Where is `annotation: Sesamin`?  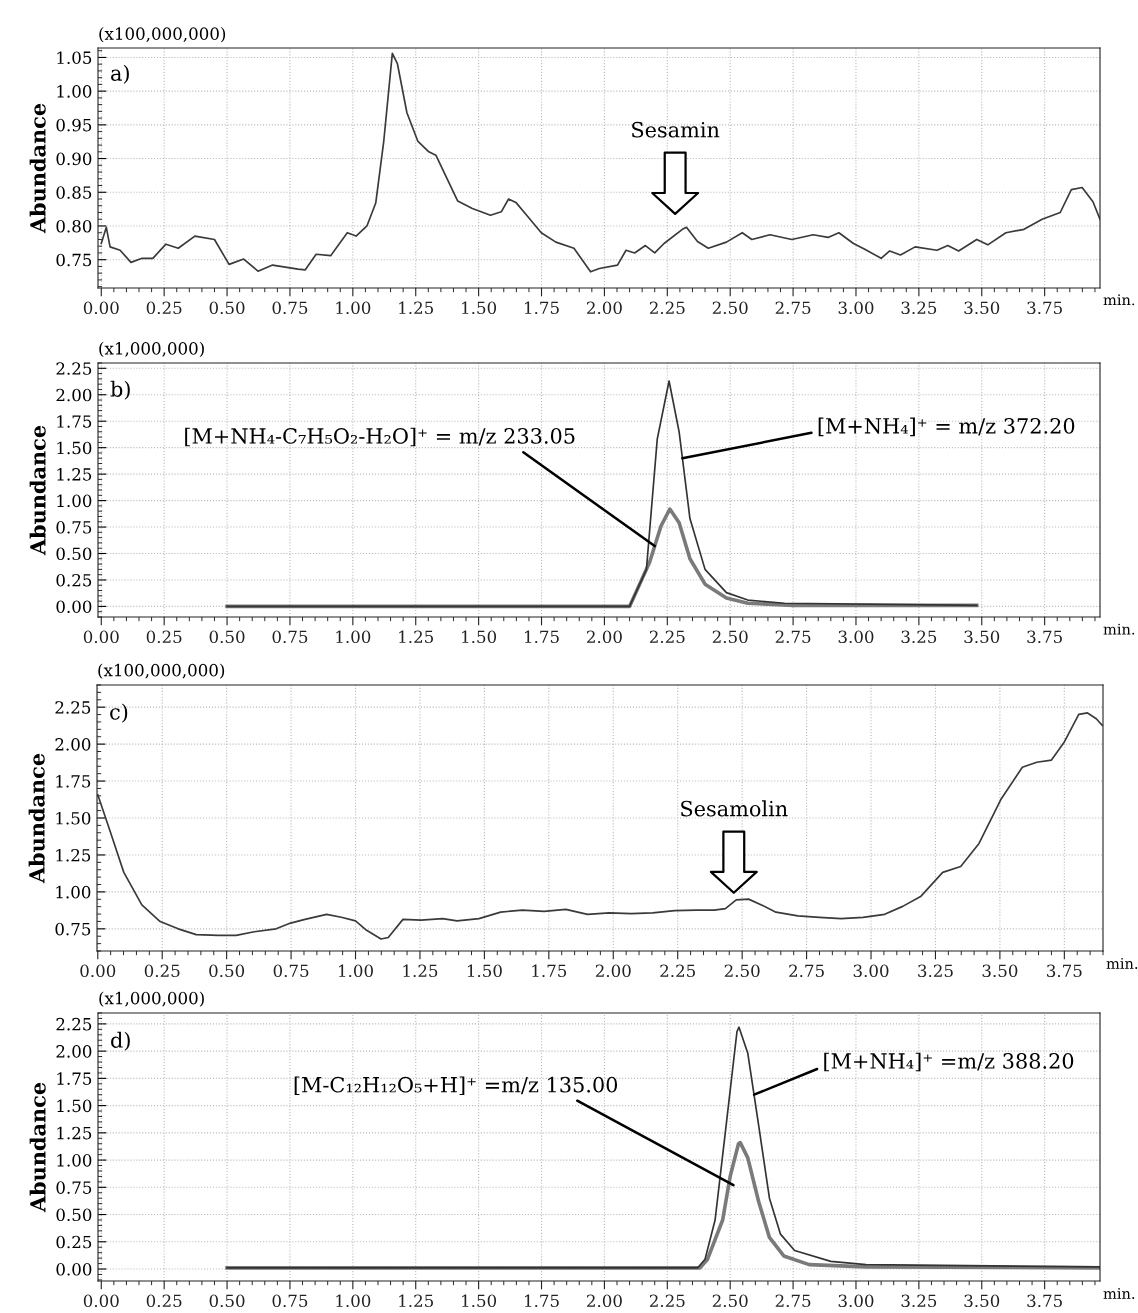
annotation: Sesamin is located at coordinates (676, 129).